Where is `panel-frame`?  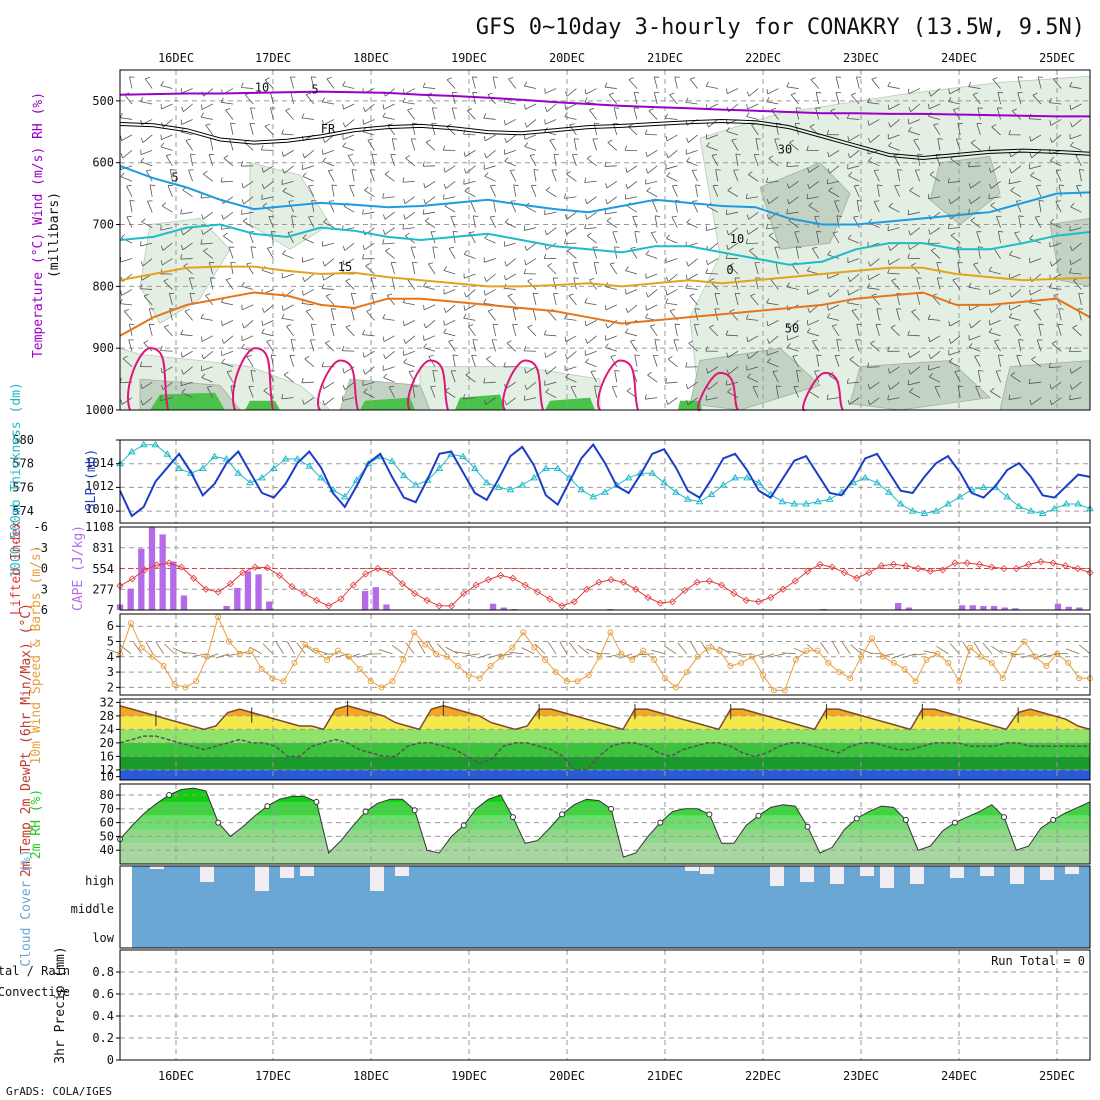 panel-frame is located at coordinates (605, 568).